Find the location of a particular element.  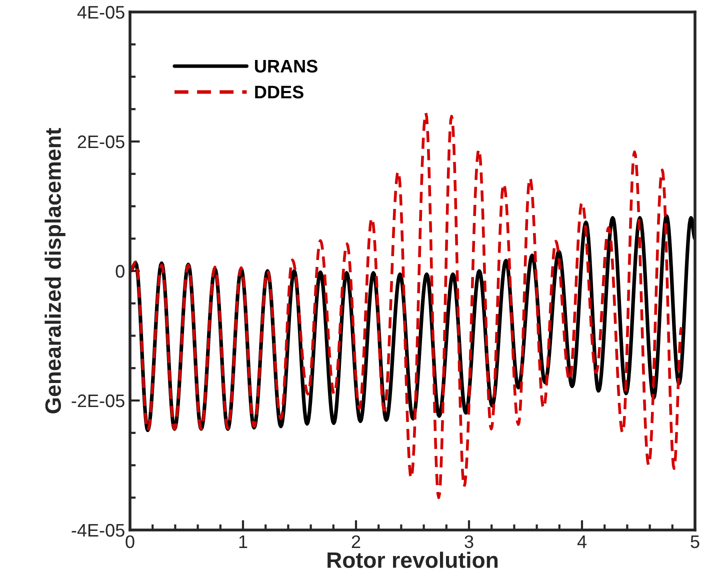

y-tick-label: -4E-05 is located at coordinates (98, 530).